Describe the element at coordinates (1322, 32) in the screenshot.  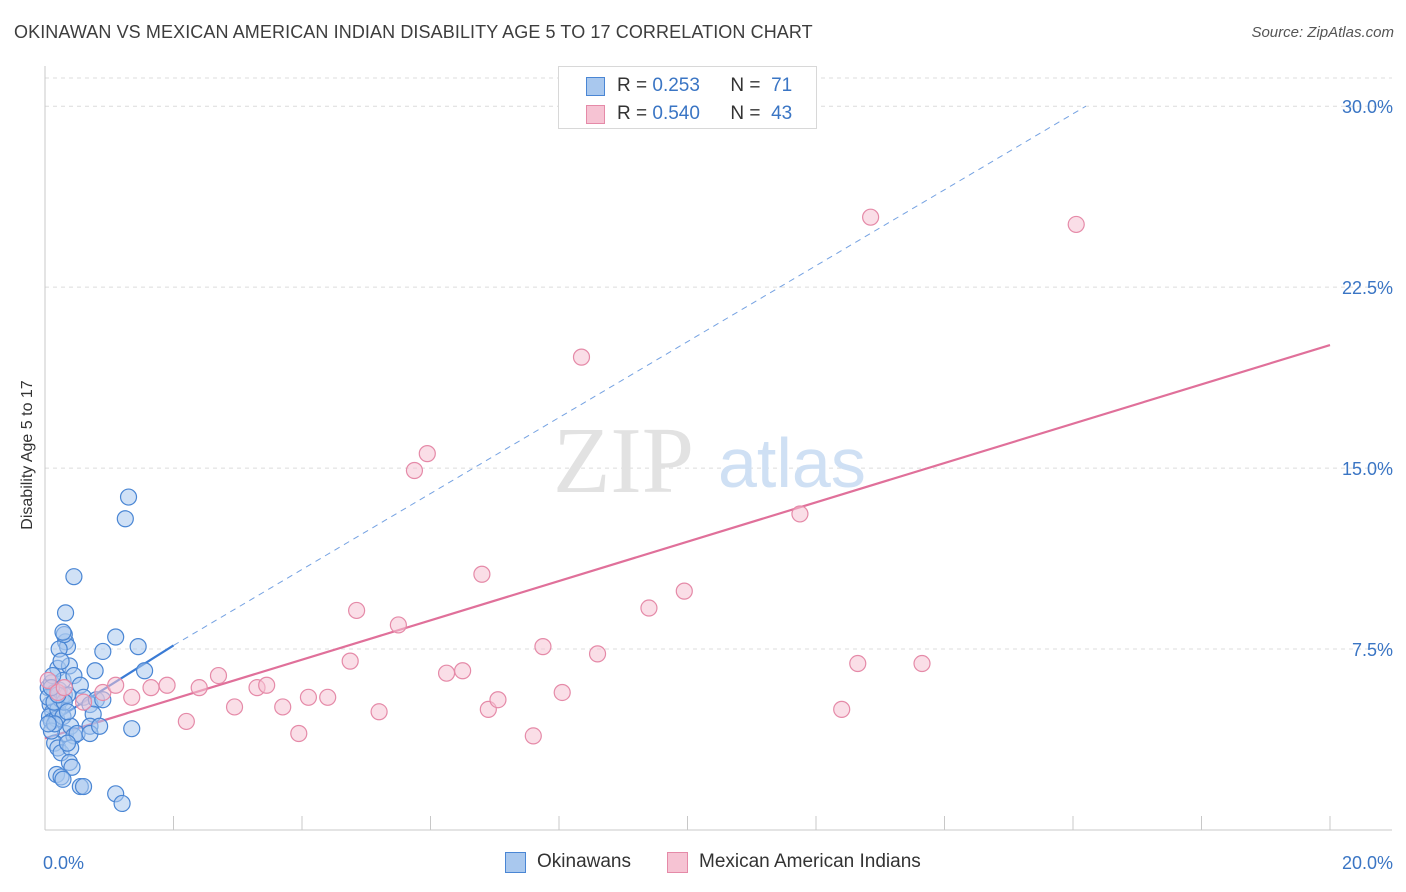
I see `source-label: Source: ZipAtlas.com` at that location.